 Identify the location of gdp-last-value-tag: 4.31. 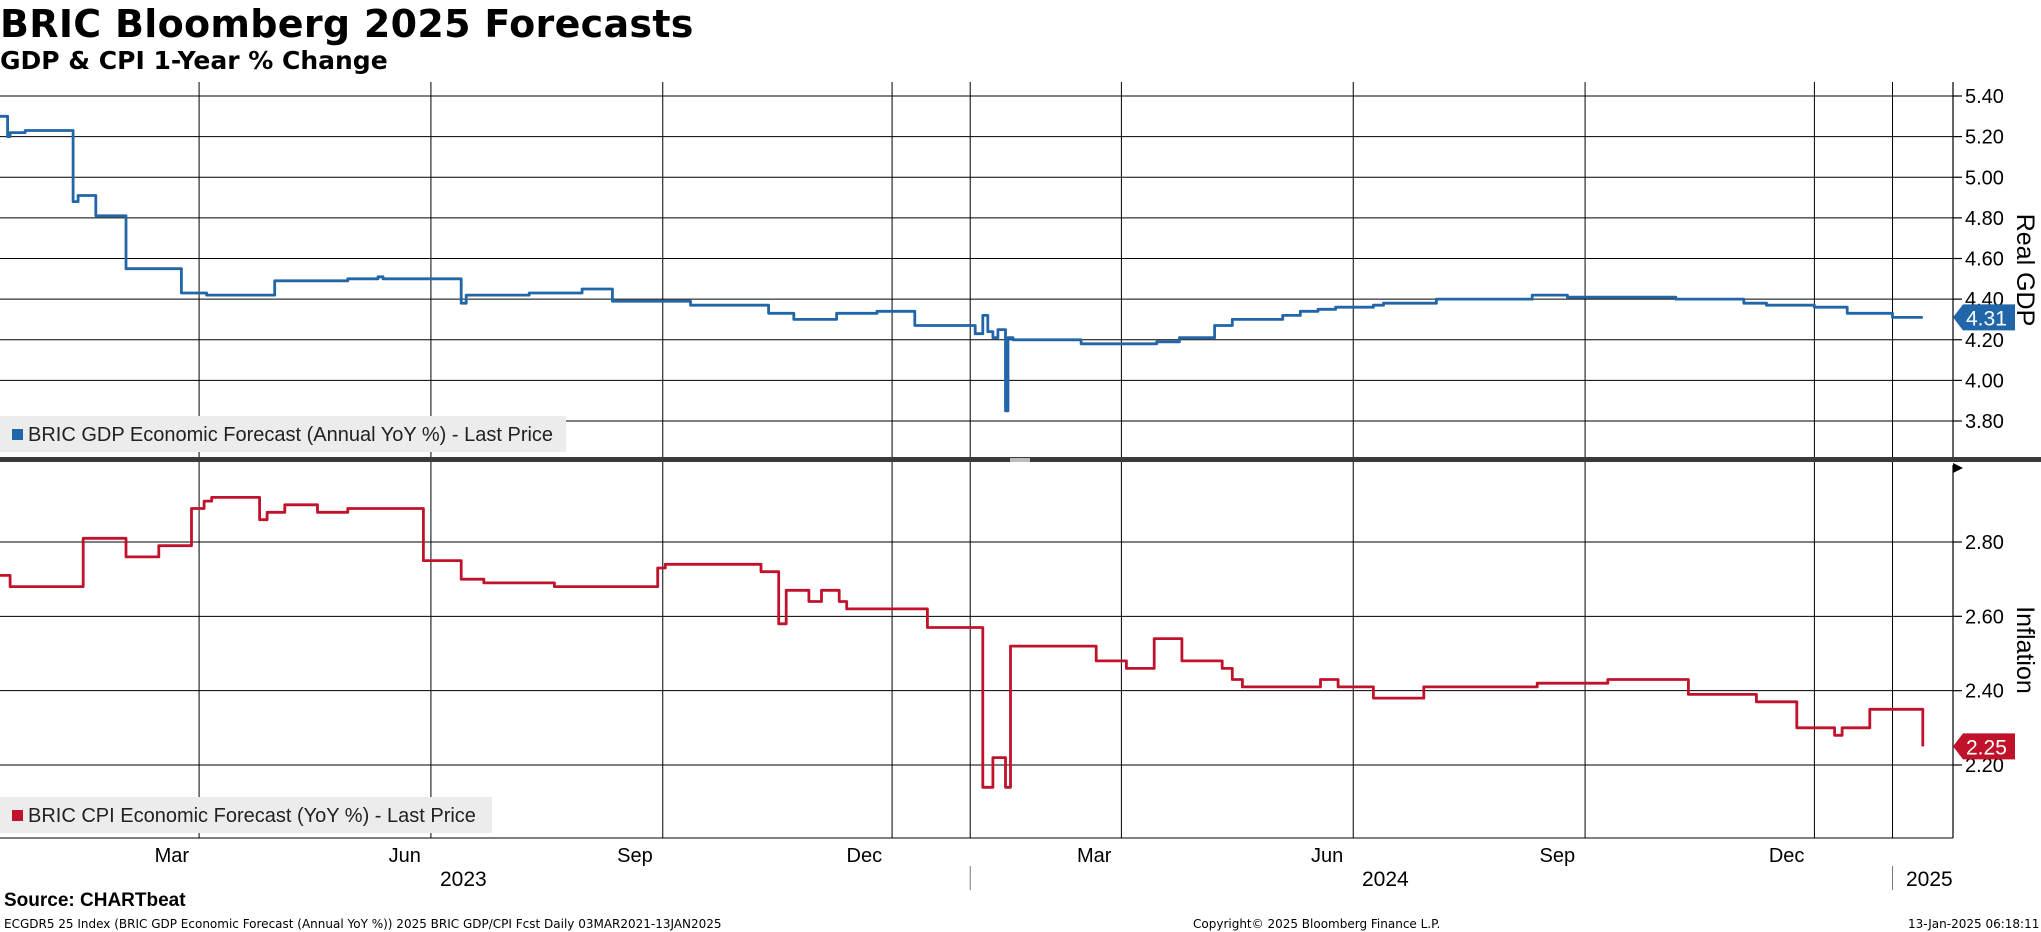
(1986, 318).